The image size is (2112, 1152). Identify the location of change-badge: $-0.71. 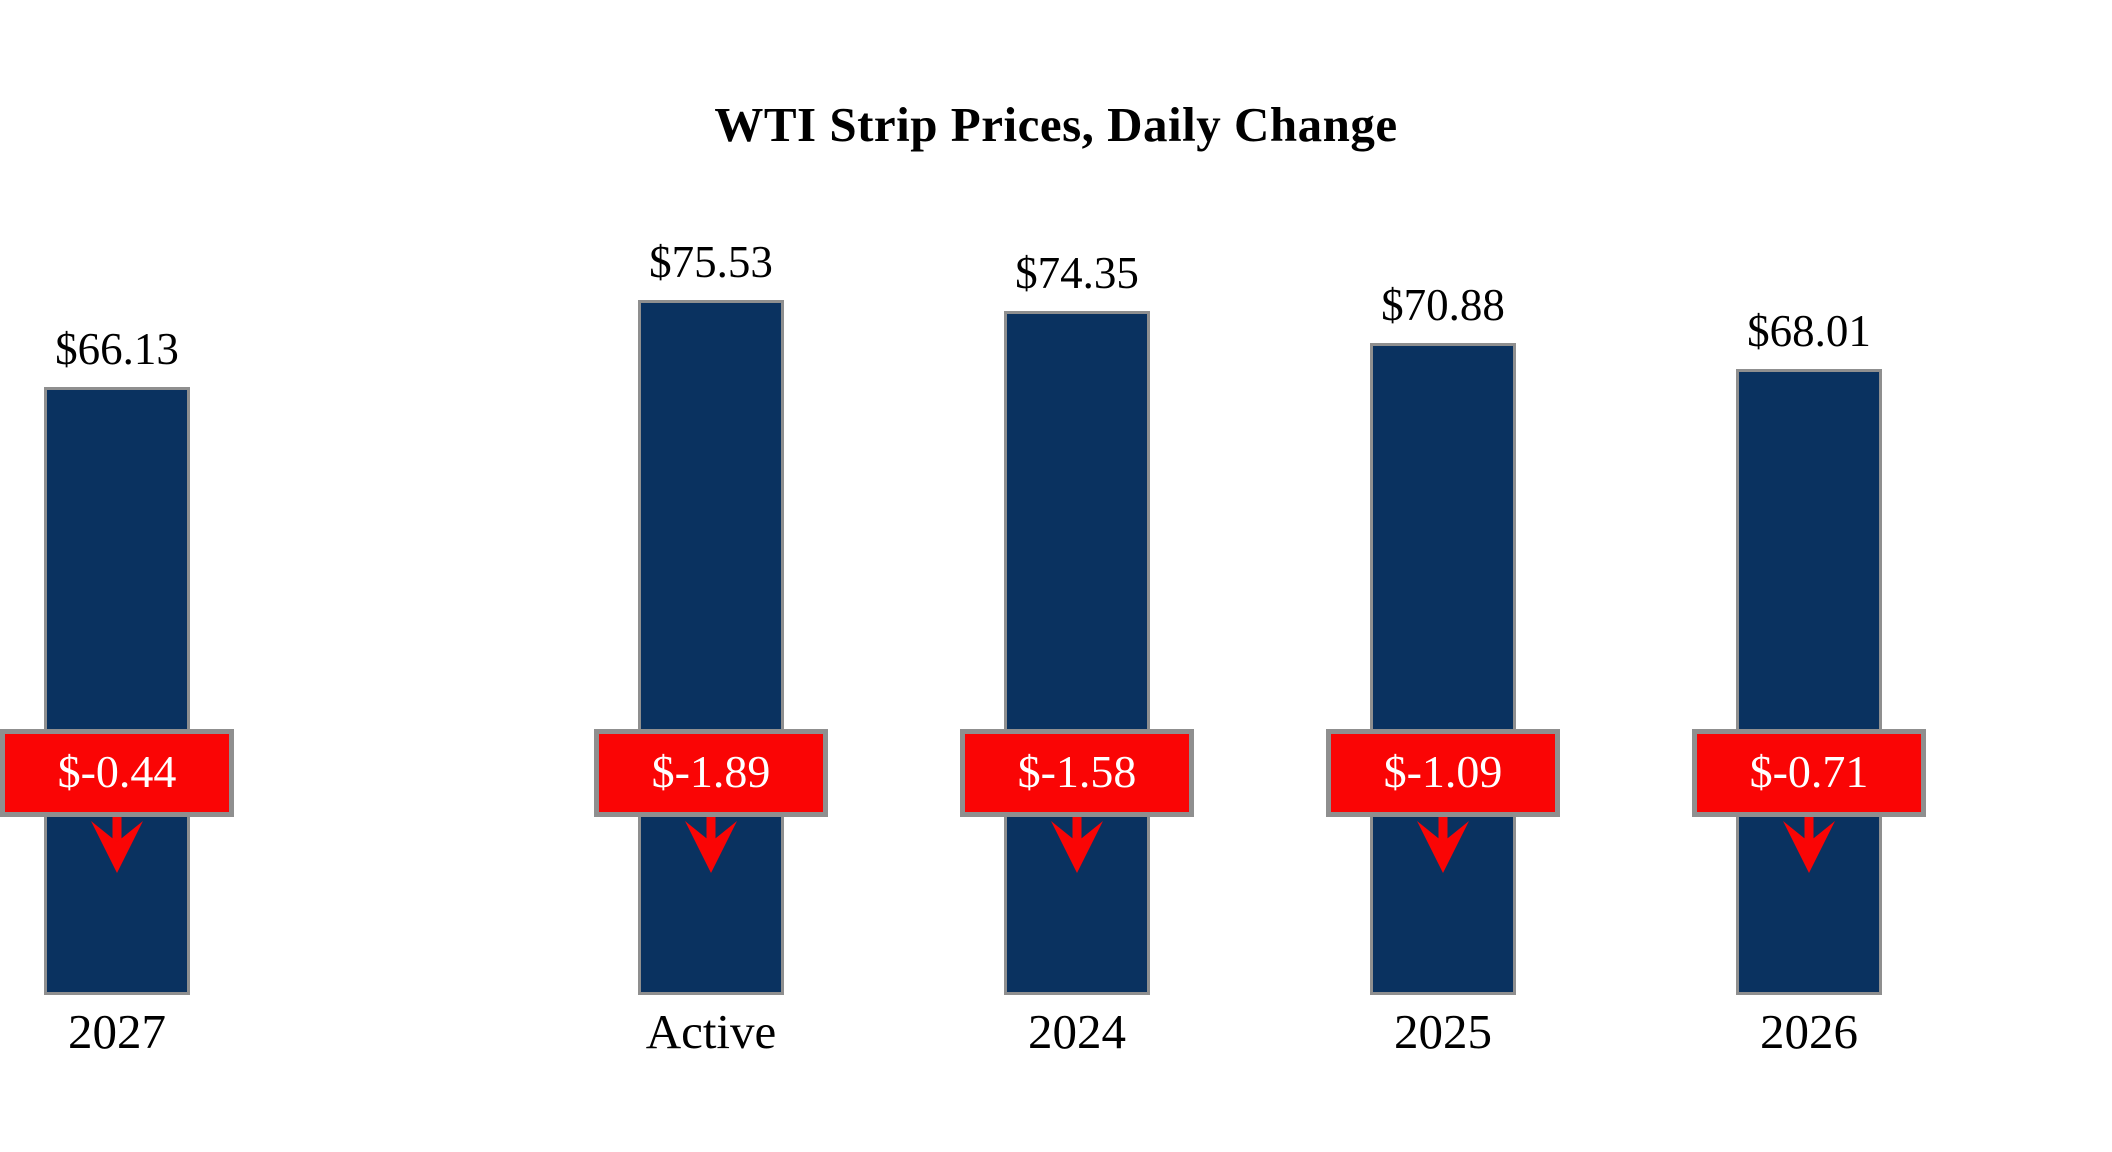
(1809, 773).